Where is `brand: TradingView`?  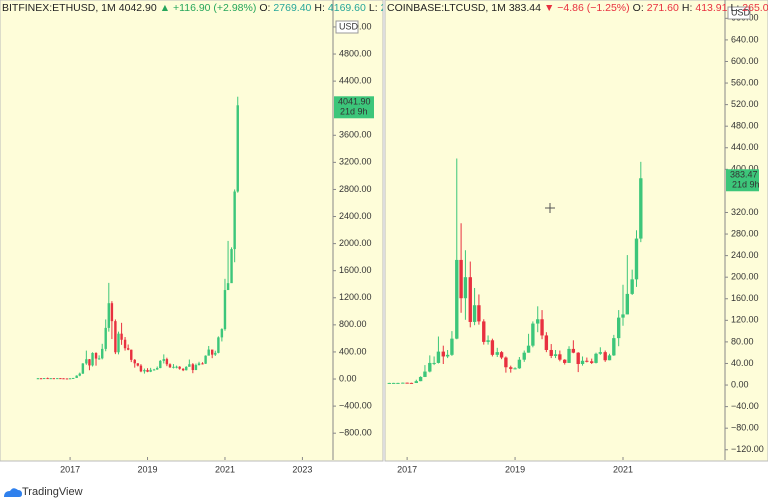 brand: TradingView is located at coordinates (52, 492).